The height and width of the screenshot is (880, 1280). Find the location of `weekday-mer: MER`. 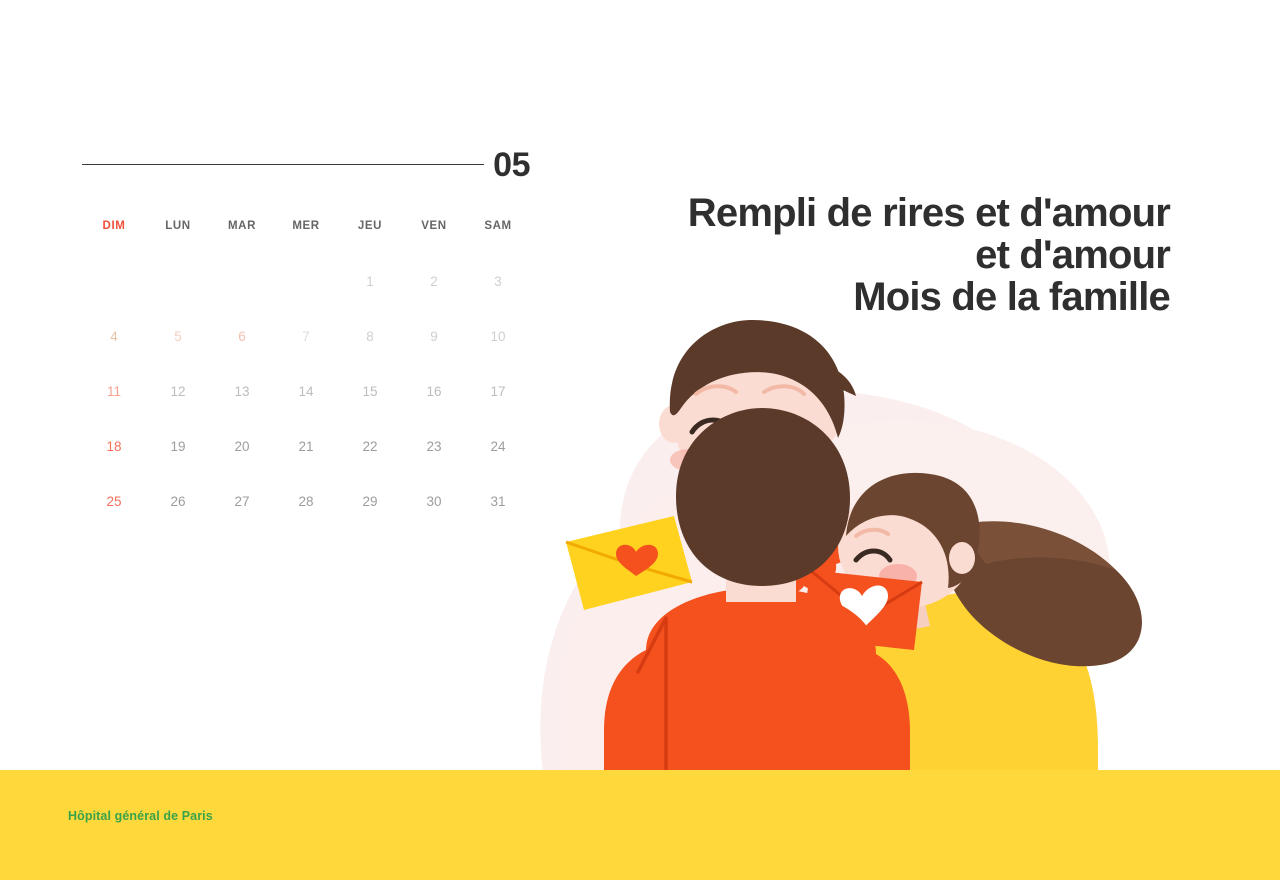

weekday-mer: MER is located at coordinates (306, 226).